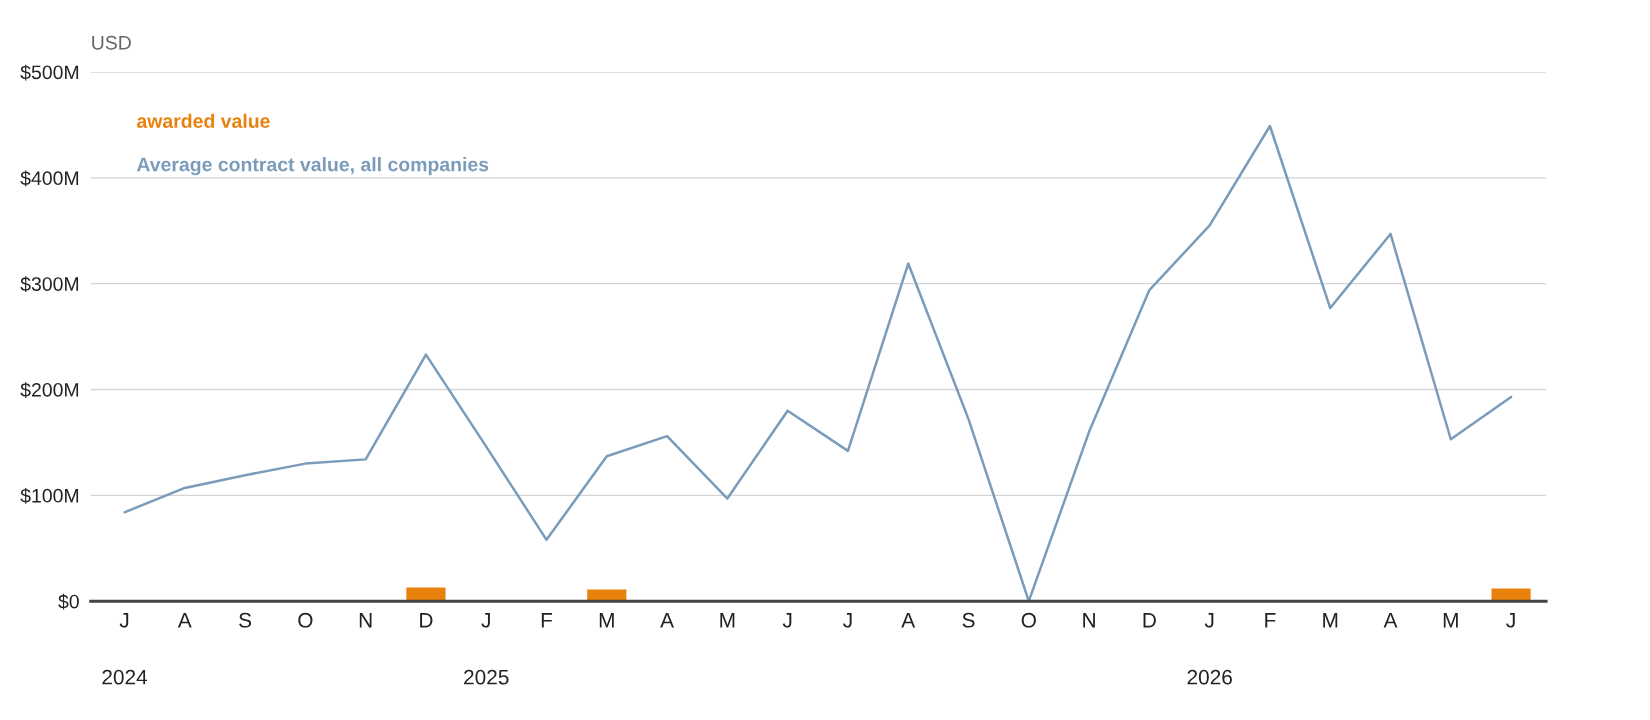 This screenshot has height=720, width=1650. What do you see at coordinates (49, 496) in the screenshot?
I see `y-tick-label: $100M` at bounding box center [49, 496].